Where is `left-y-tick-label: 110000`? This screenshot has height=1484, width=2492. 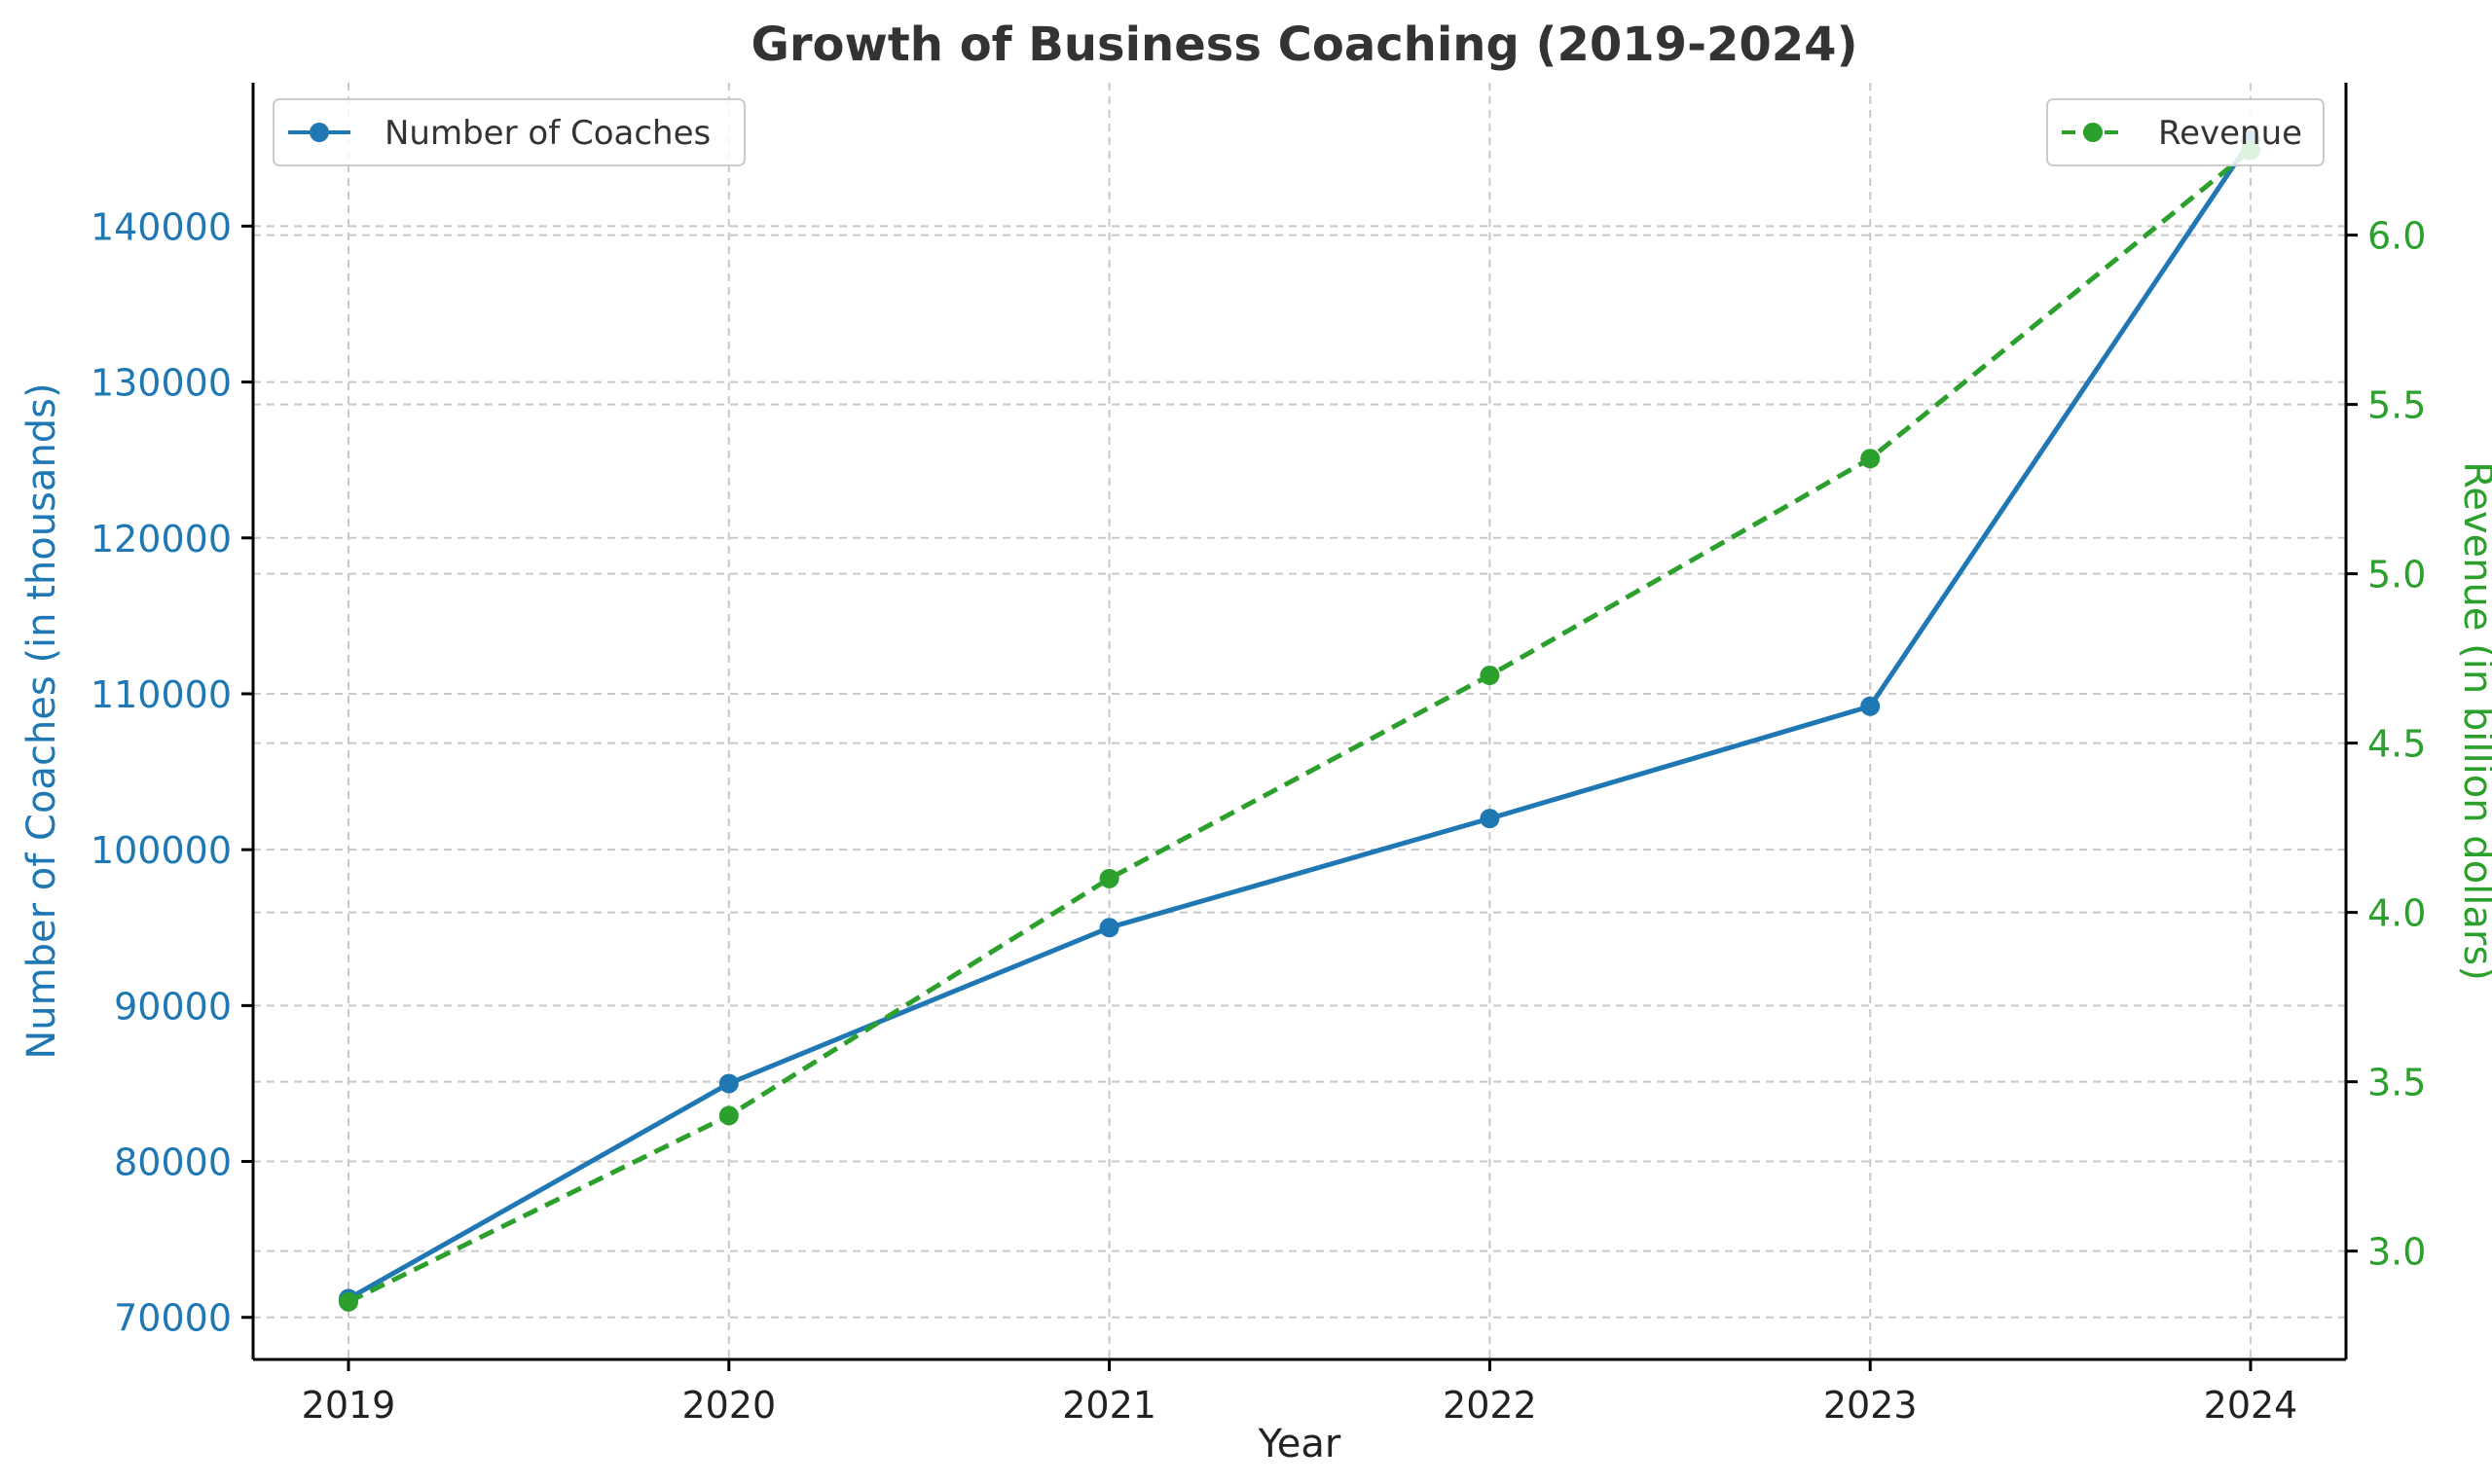 left-y-tick-label: 110000 is located at coordinates (161, 694).